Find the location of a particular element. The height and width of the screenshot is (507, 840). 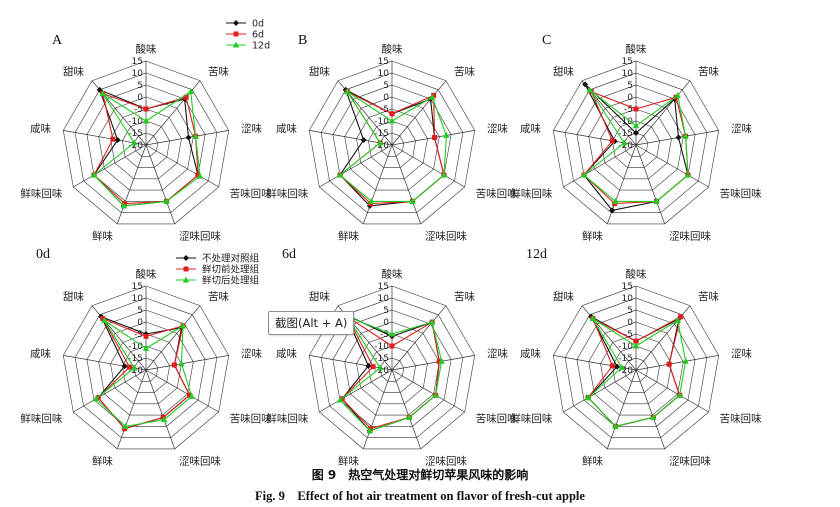

panel-label: B is located at coordinates (302, 40).